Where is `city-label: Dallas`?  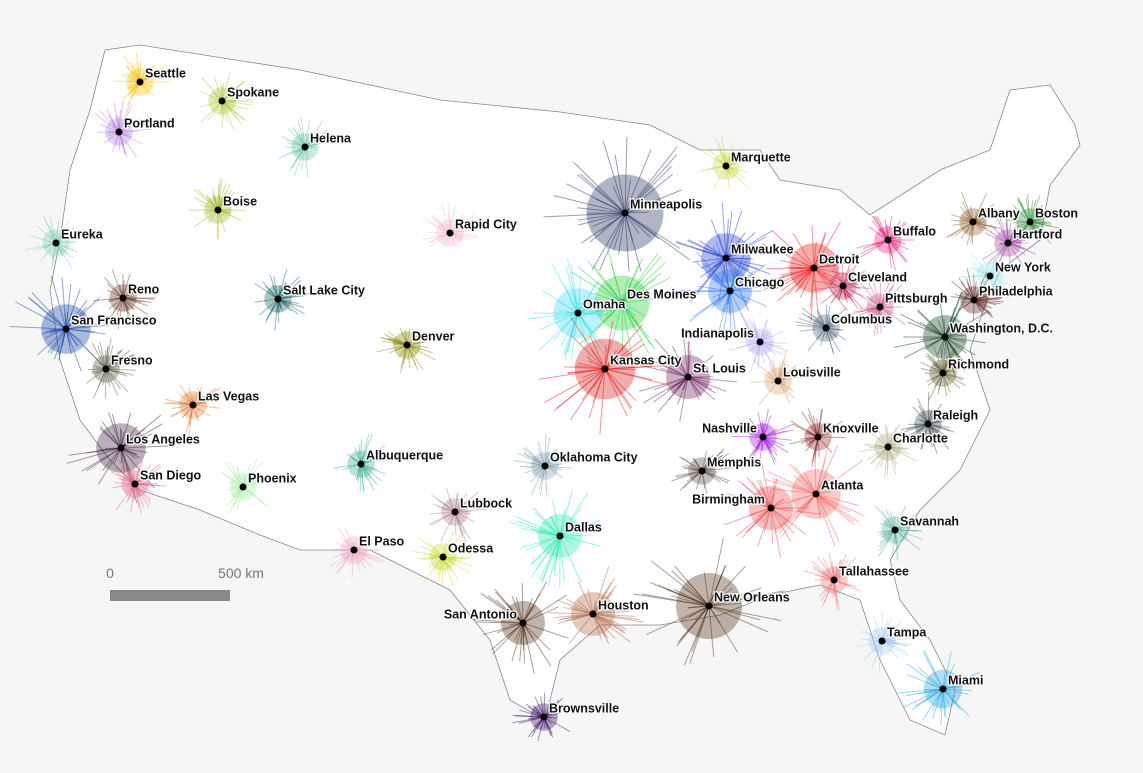
city-label: Dallas is located at coordinates (583, 527).